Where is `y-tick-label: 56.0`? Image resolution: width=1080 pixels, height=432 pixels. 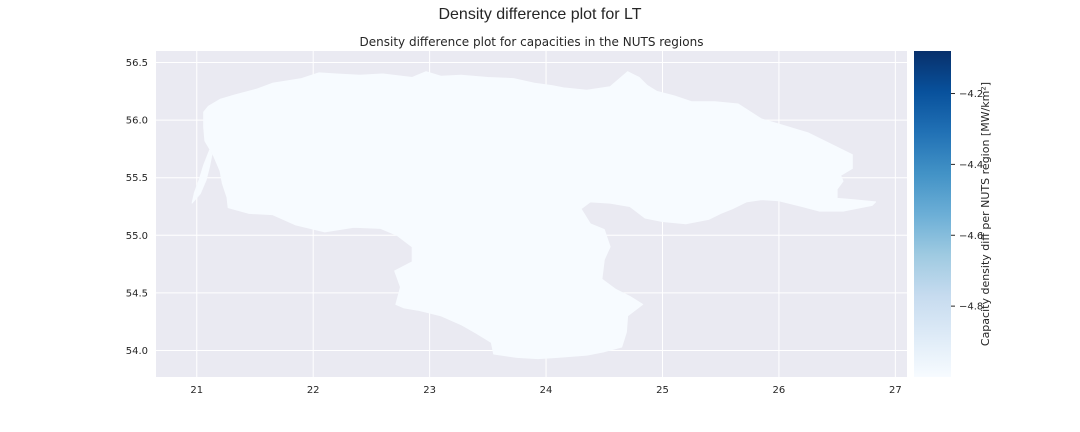
y-tick-label: 56.0 is located at coordinates (137, 121).